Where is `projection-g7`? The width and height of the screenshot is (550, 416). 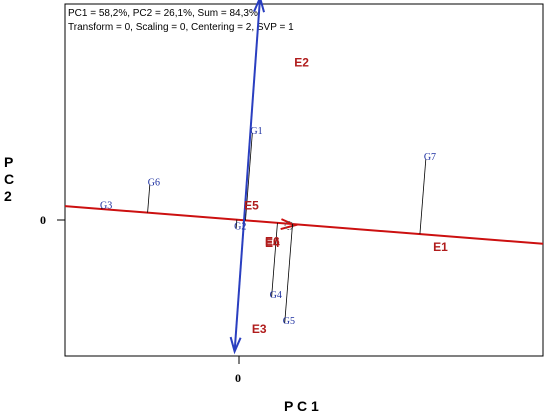 projection-g7 is located at coordinates (423, 197).